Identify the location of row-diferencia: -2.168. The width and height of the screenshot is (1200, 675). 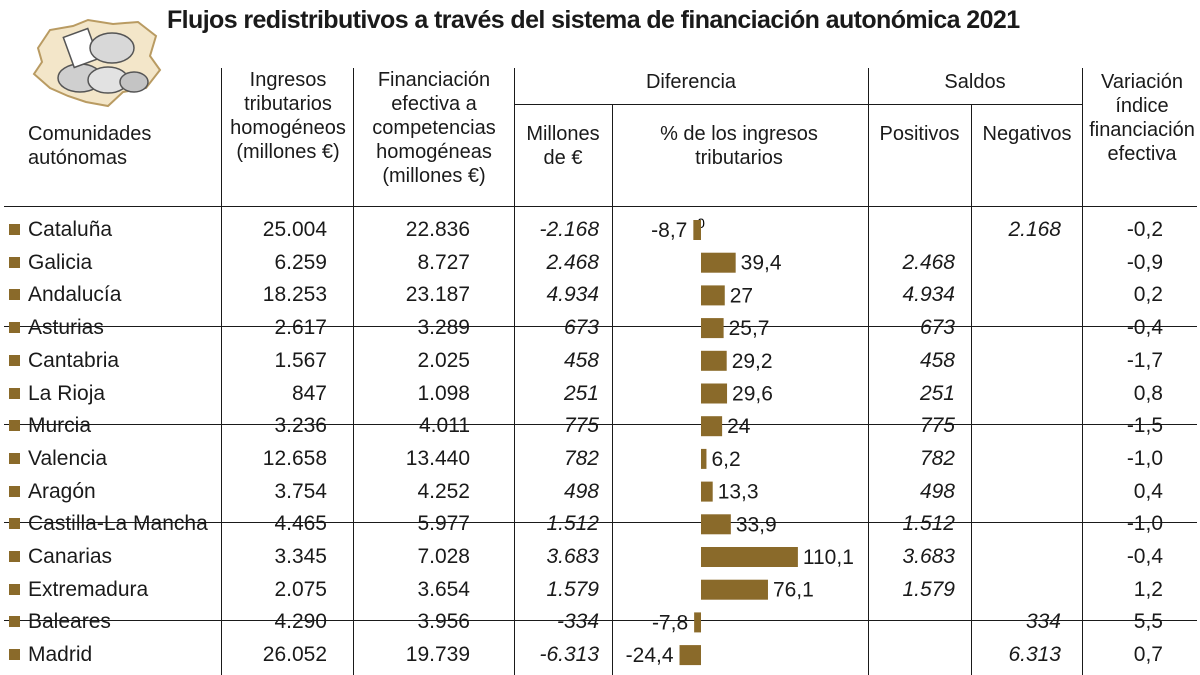
(569, 229).